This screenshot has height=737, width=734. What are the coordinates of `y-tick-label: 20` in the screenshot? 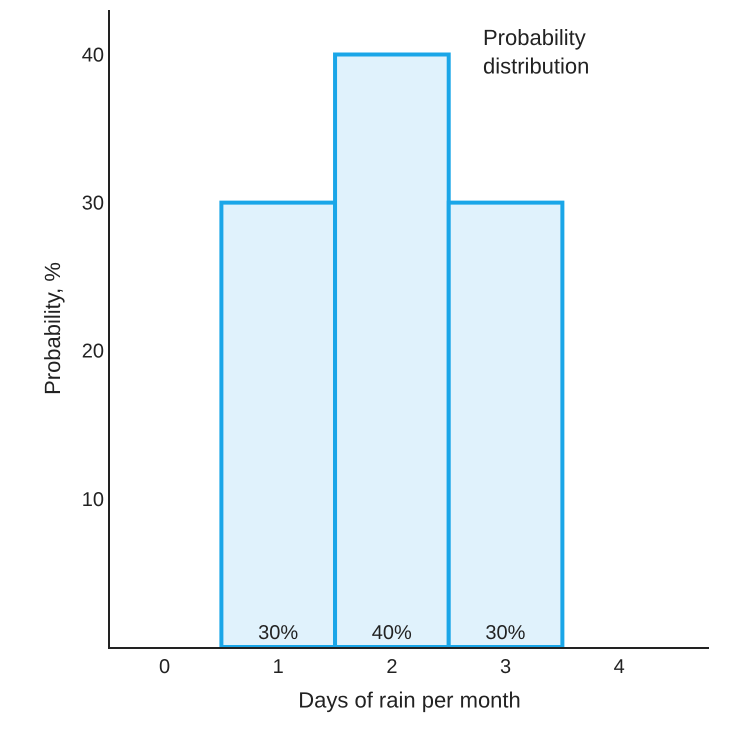 It's located at (93, 351).